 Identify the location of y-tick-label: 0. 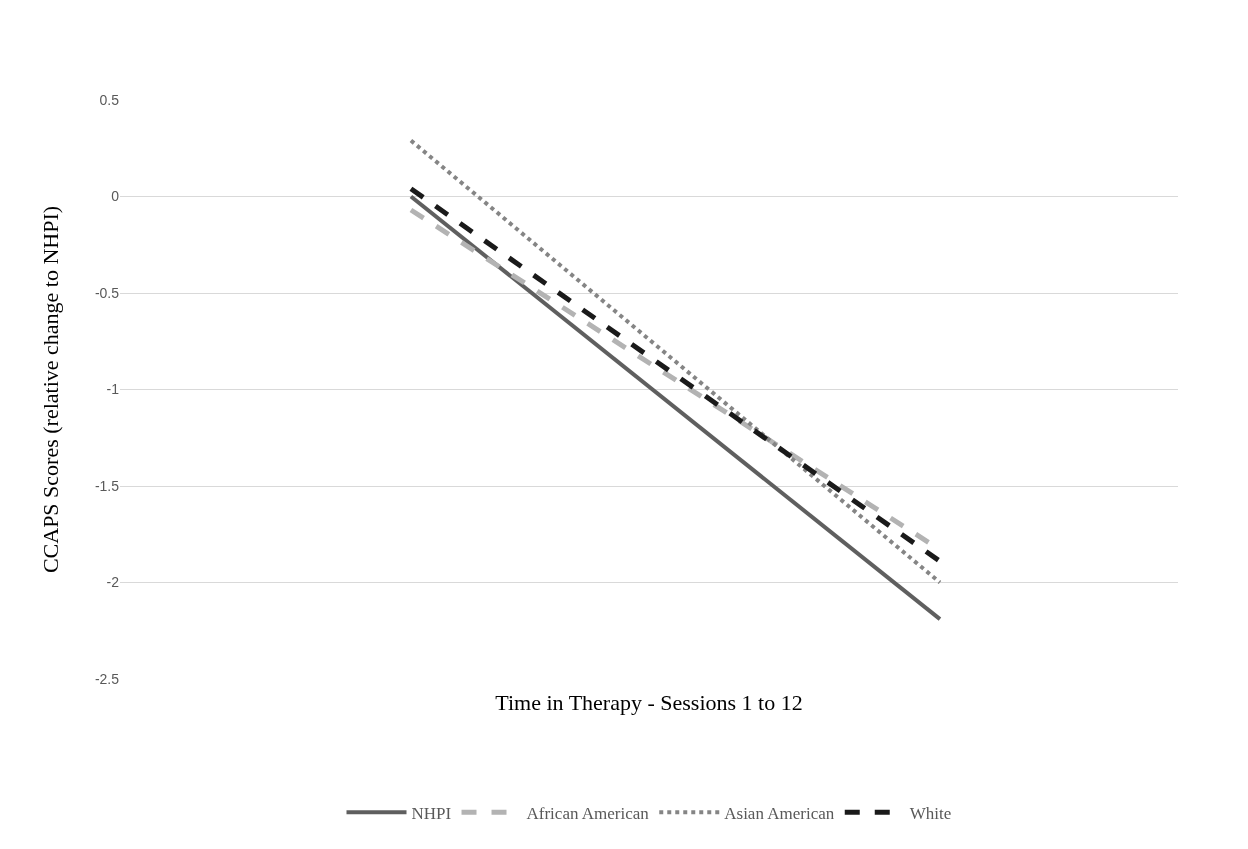
(115, 196).